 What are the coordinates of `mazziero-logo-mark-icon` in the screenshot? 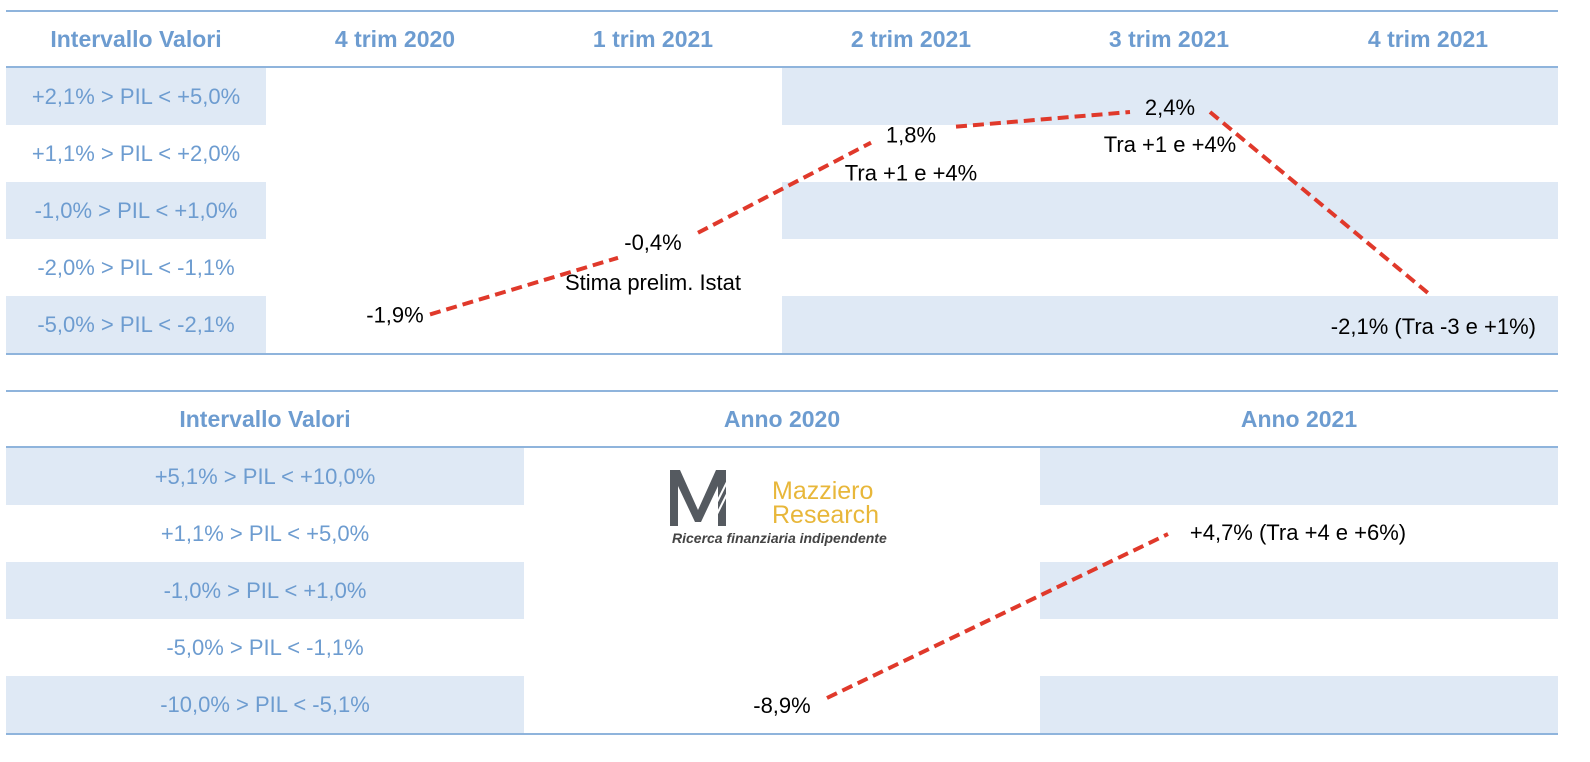 It's located at (705, 497).